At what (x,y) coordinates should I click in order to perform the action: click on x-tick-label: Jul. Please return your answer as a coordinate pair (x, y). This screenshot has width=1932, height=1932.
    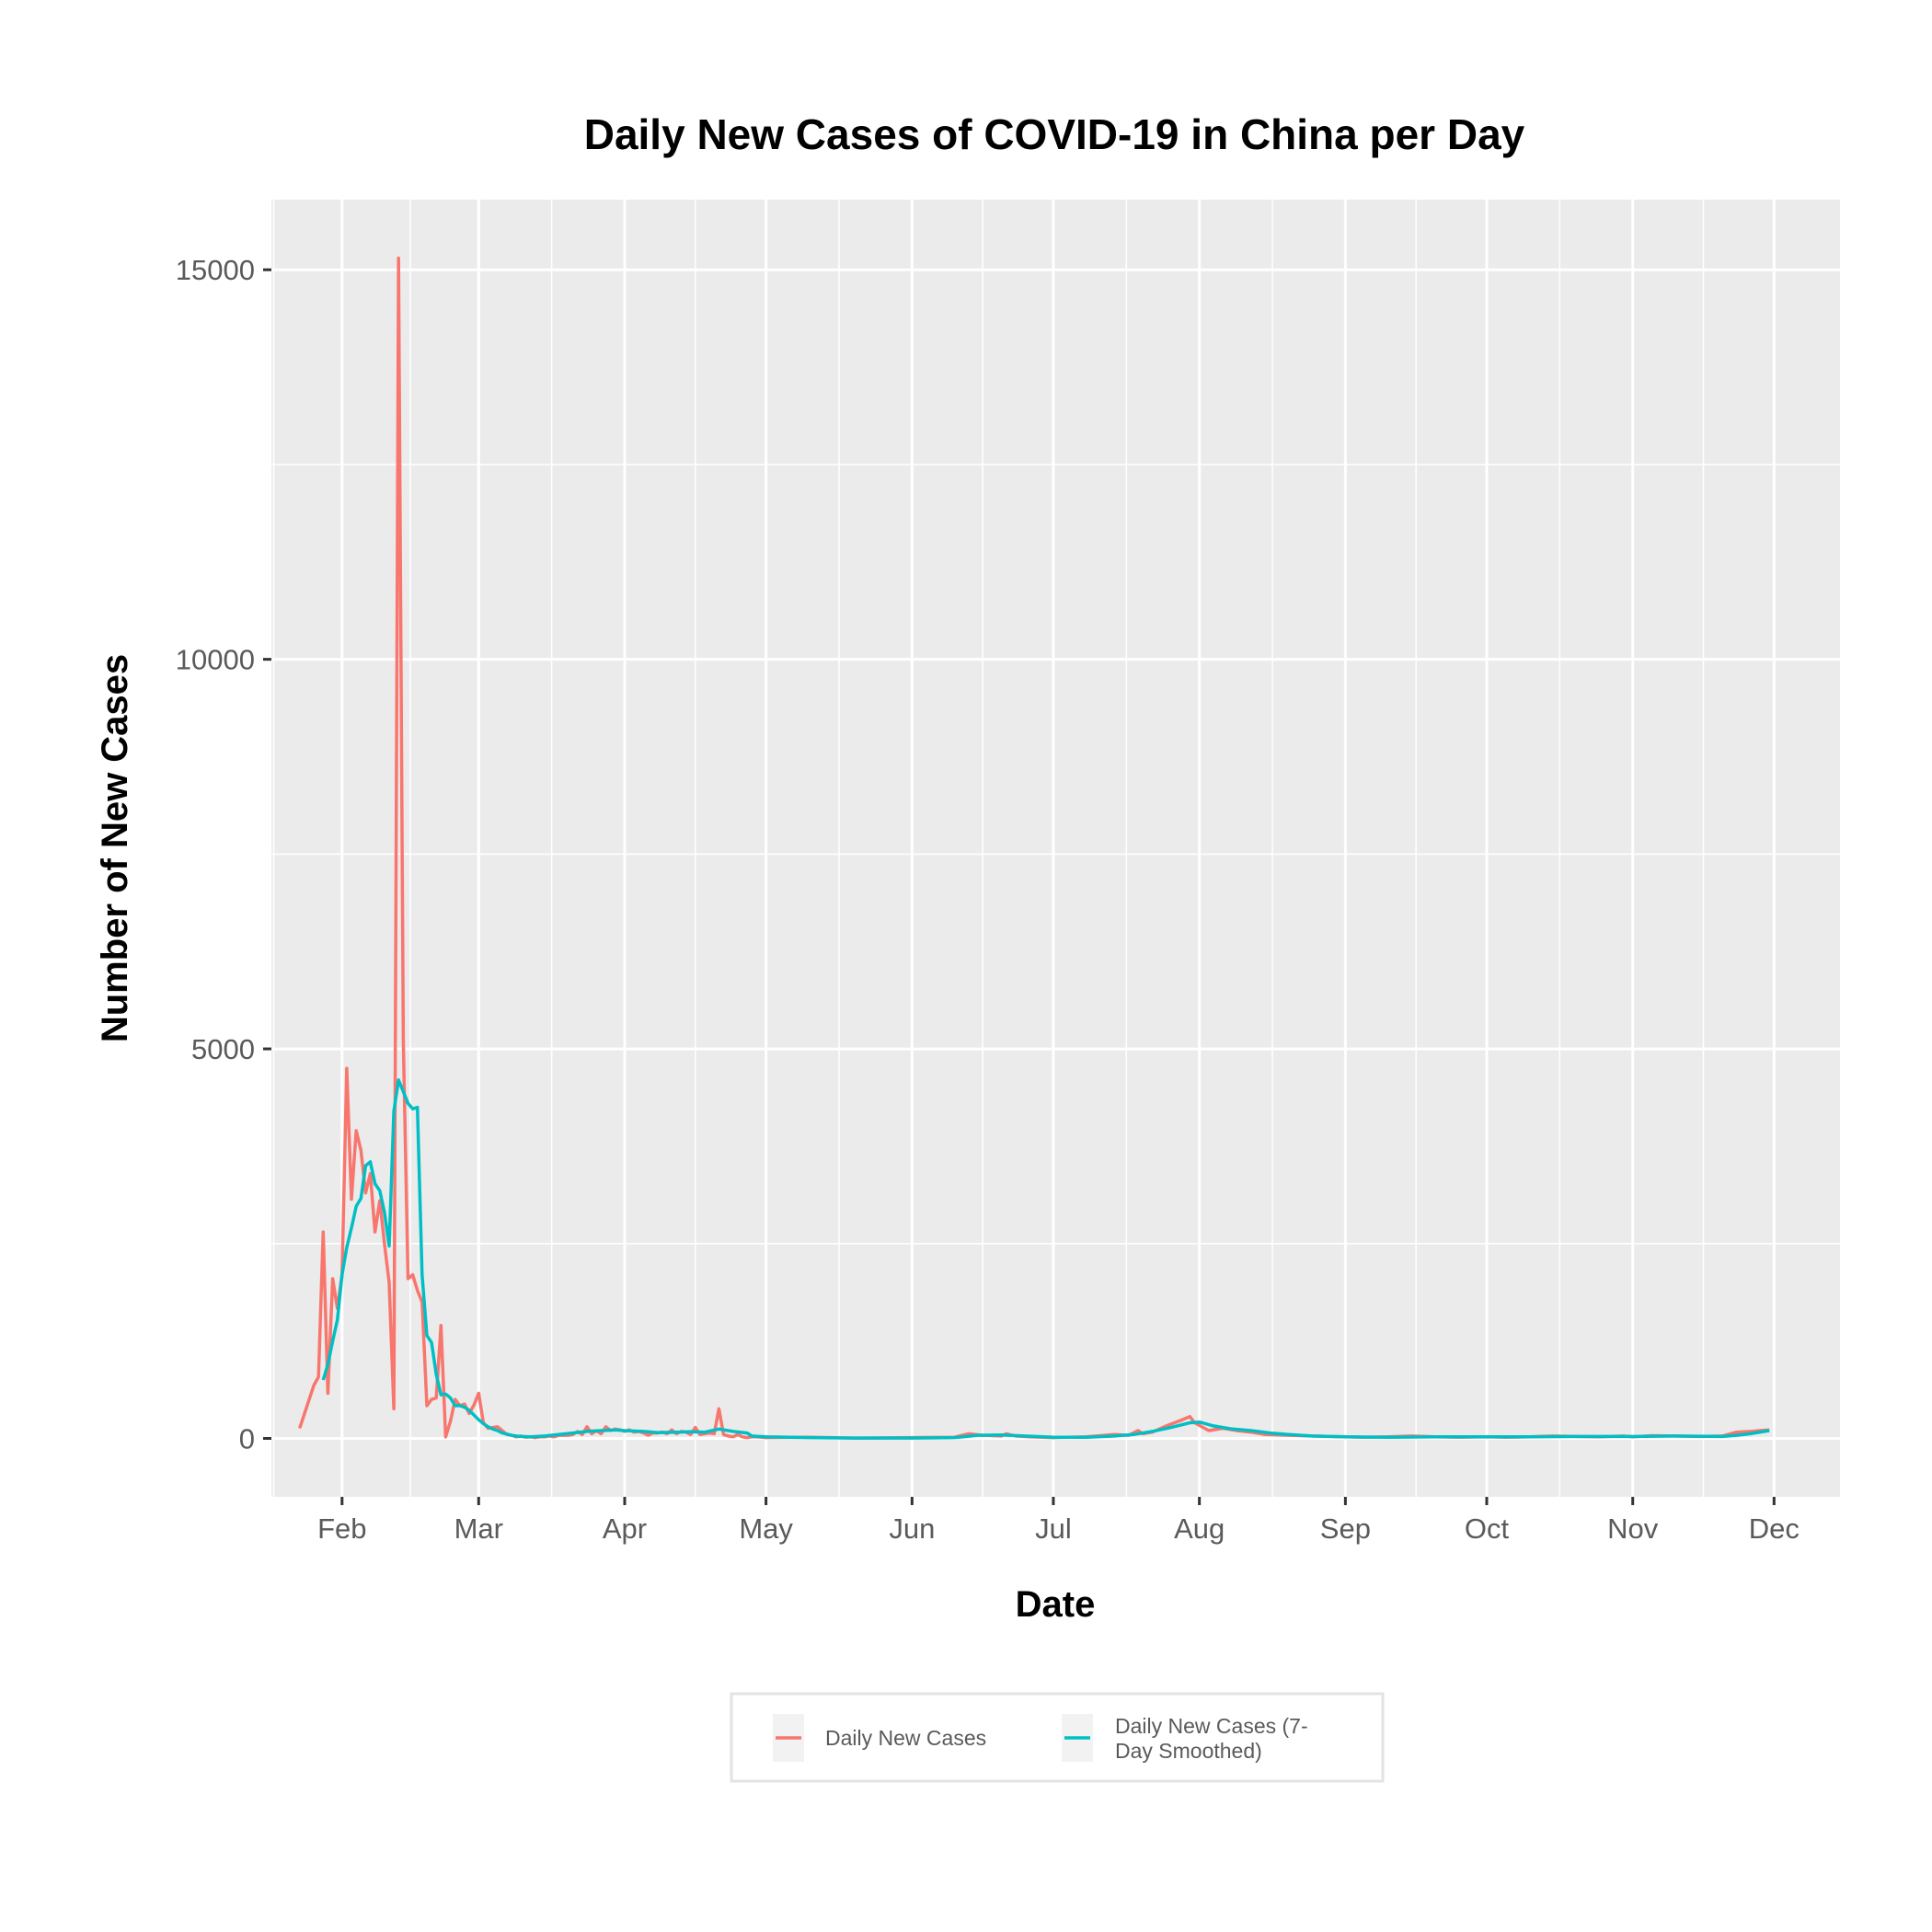
    Looking at the image, I should click on (1053, 1528).